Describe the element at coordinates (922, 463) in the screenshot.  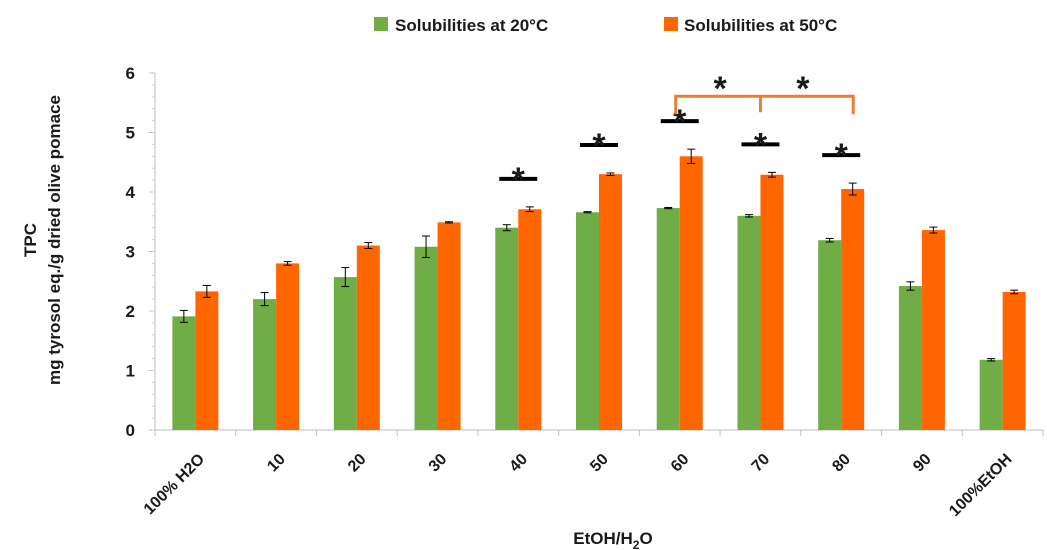
I see `x-tick-label: 90` at that location.